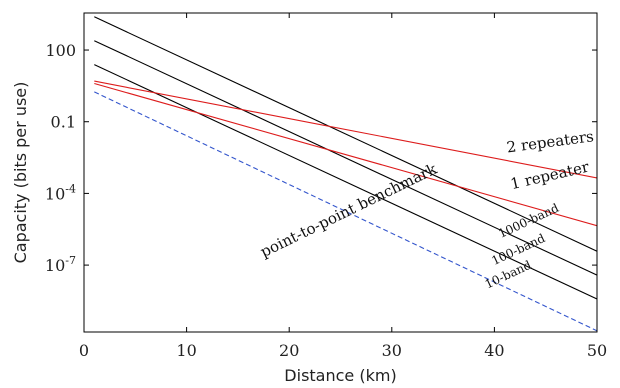 This screenshot has width=620, height=388. I want to click on x-tick-label: 30, so click(392, 350).